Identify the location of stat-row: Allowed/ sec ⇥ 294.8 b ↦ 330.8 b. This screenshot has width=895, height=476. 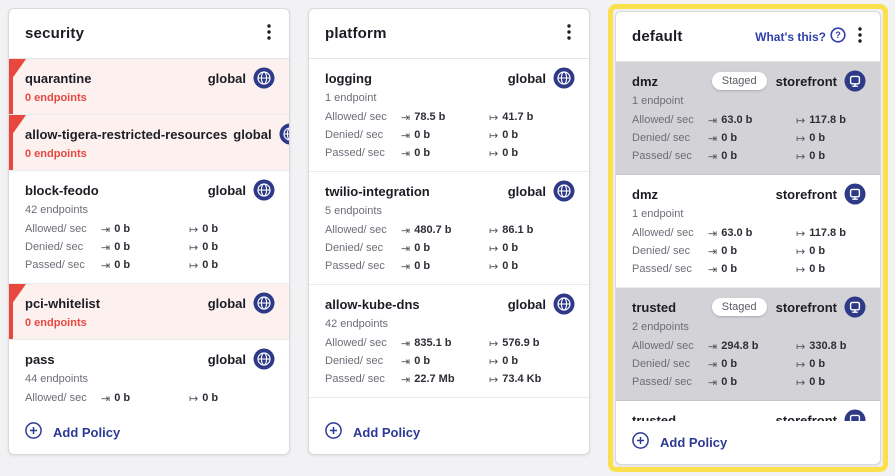
(749, 346).